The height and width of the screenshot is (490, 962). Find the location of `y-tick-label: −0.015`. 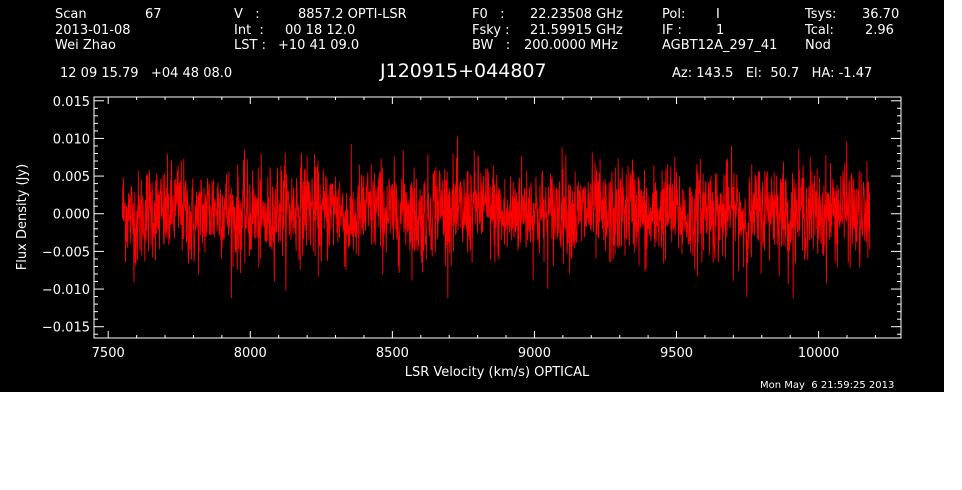

y-tick-label: −0.015 is located at coordinates (66, 328).